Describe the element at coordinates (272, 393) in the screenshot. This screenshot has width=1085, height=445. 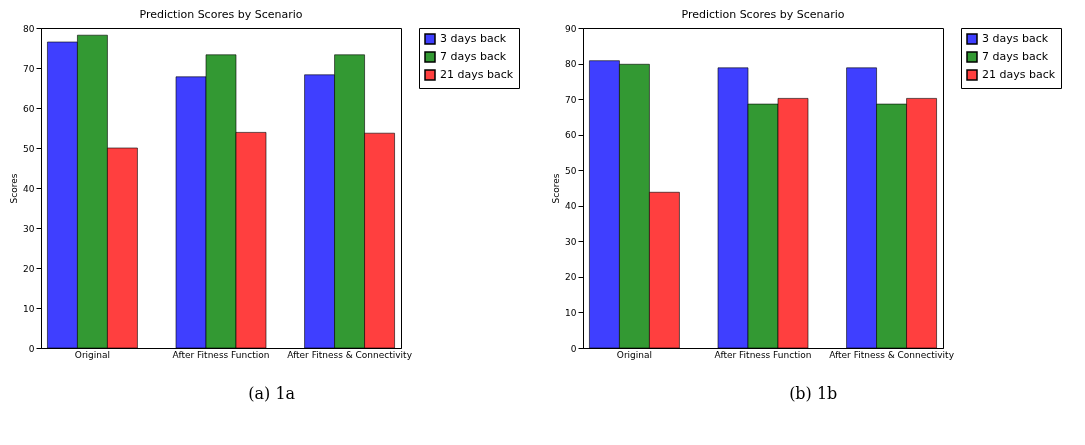
I see `text: (a) 1a` at that location.